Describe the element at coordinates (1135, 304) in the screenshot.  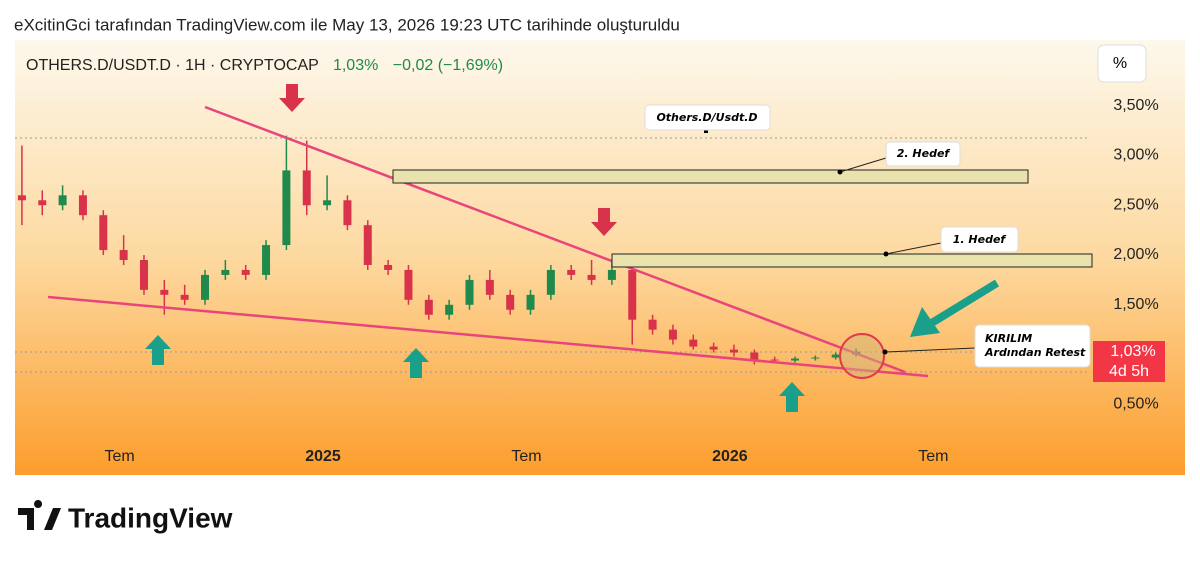
I see `y-tick-label: 1,50%` at that location.